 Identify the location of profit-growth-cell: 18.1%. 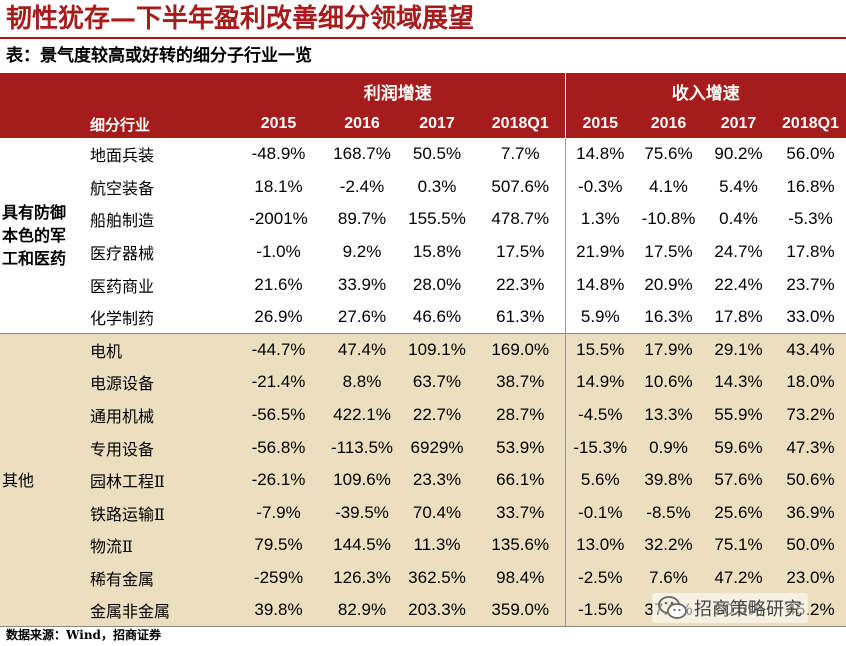
(278, 187).